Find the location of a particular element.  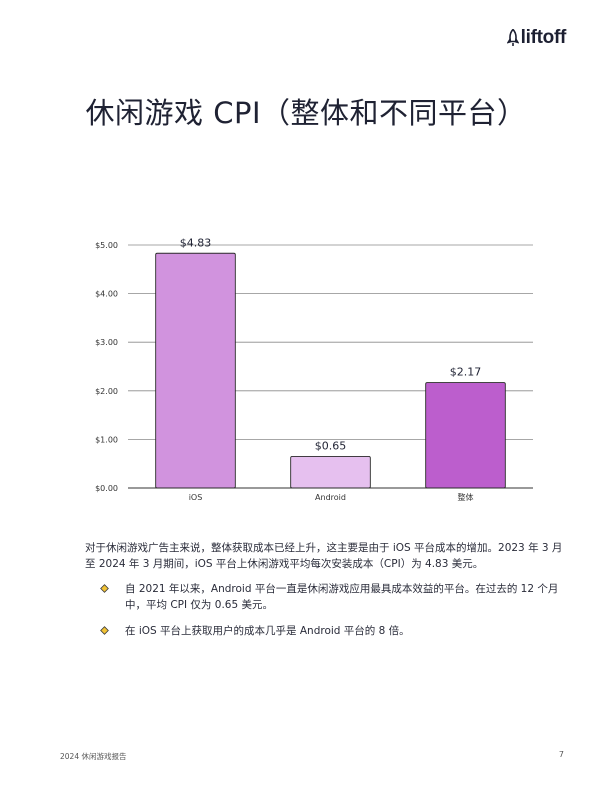

chart-x-axis: iOS Android 整体 is located at coordinates (331, 497).